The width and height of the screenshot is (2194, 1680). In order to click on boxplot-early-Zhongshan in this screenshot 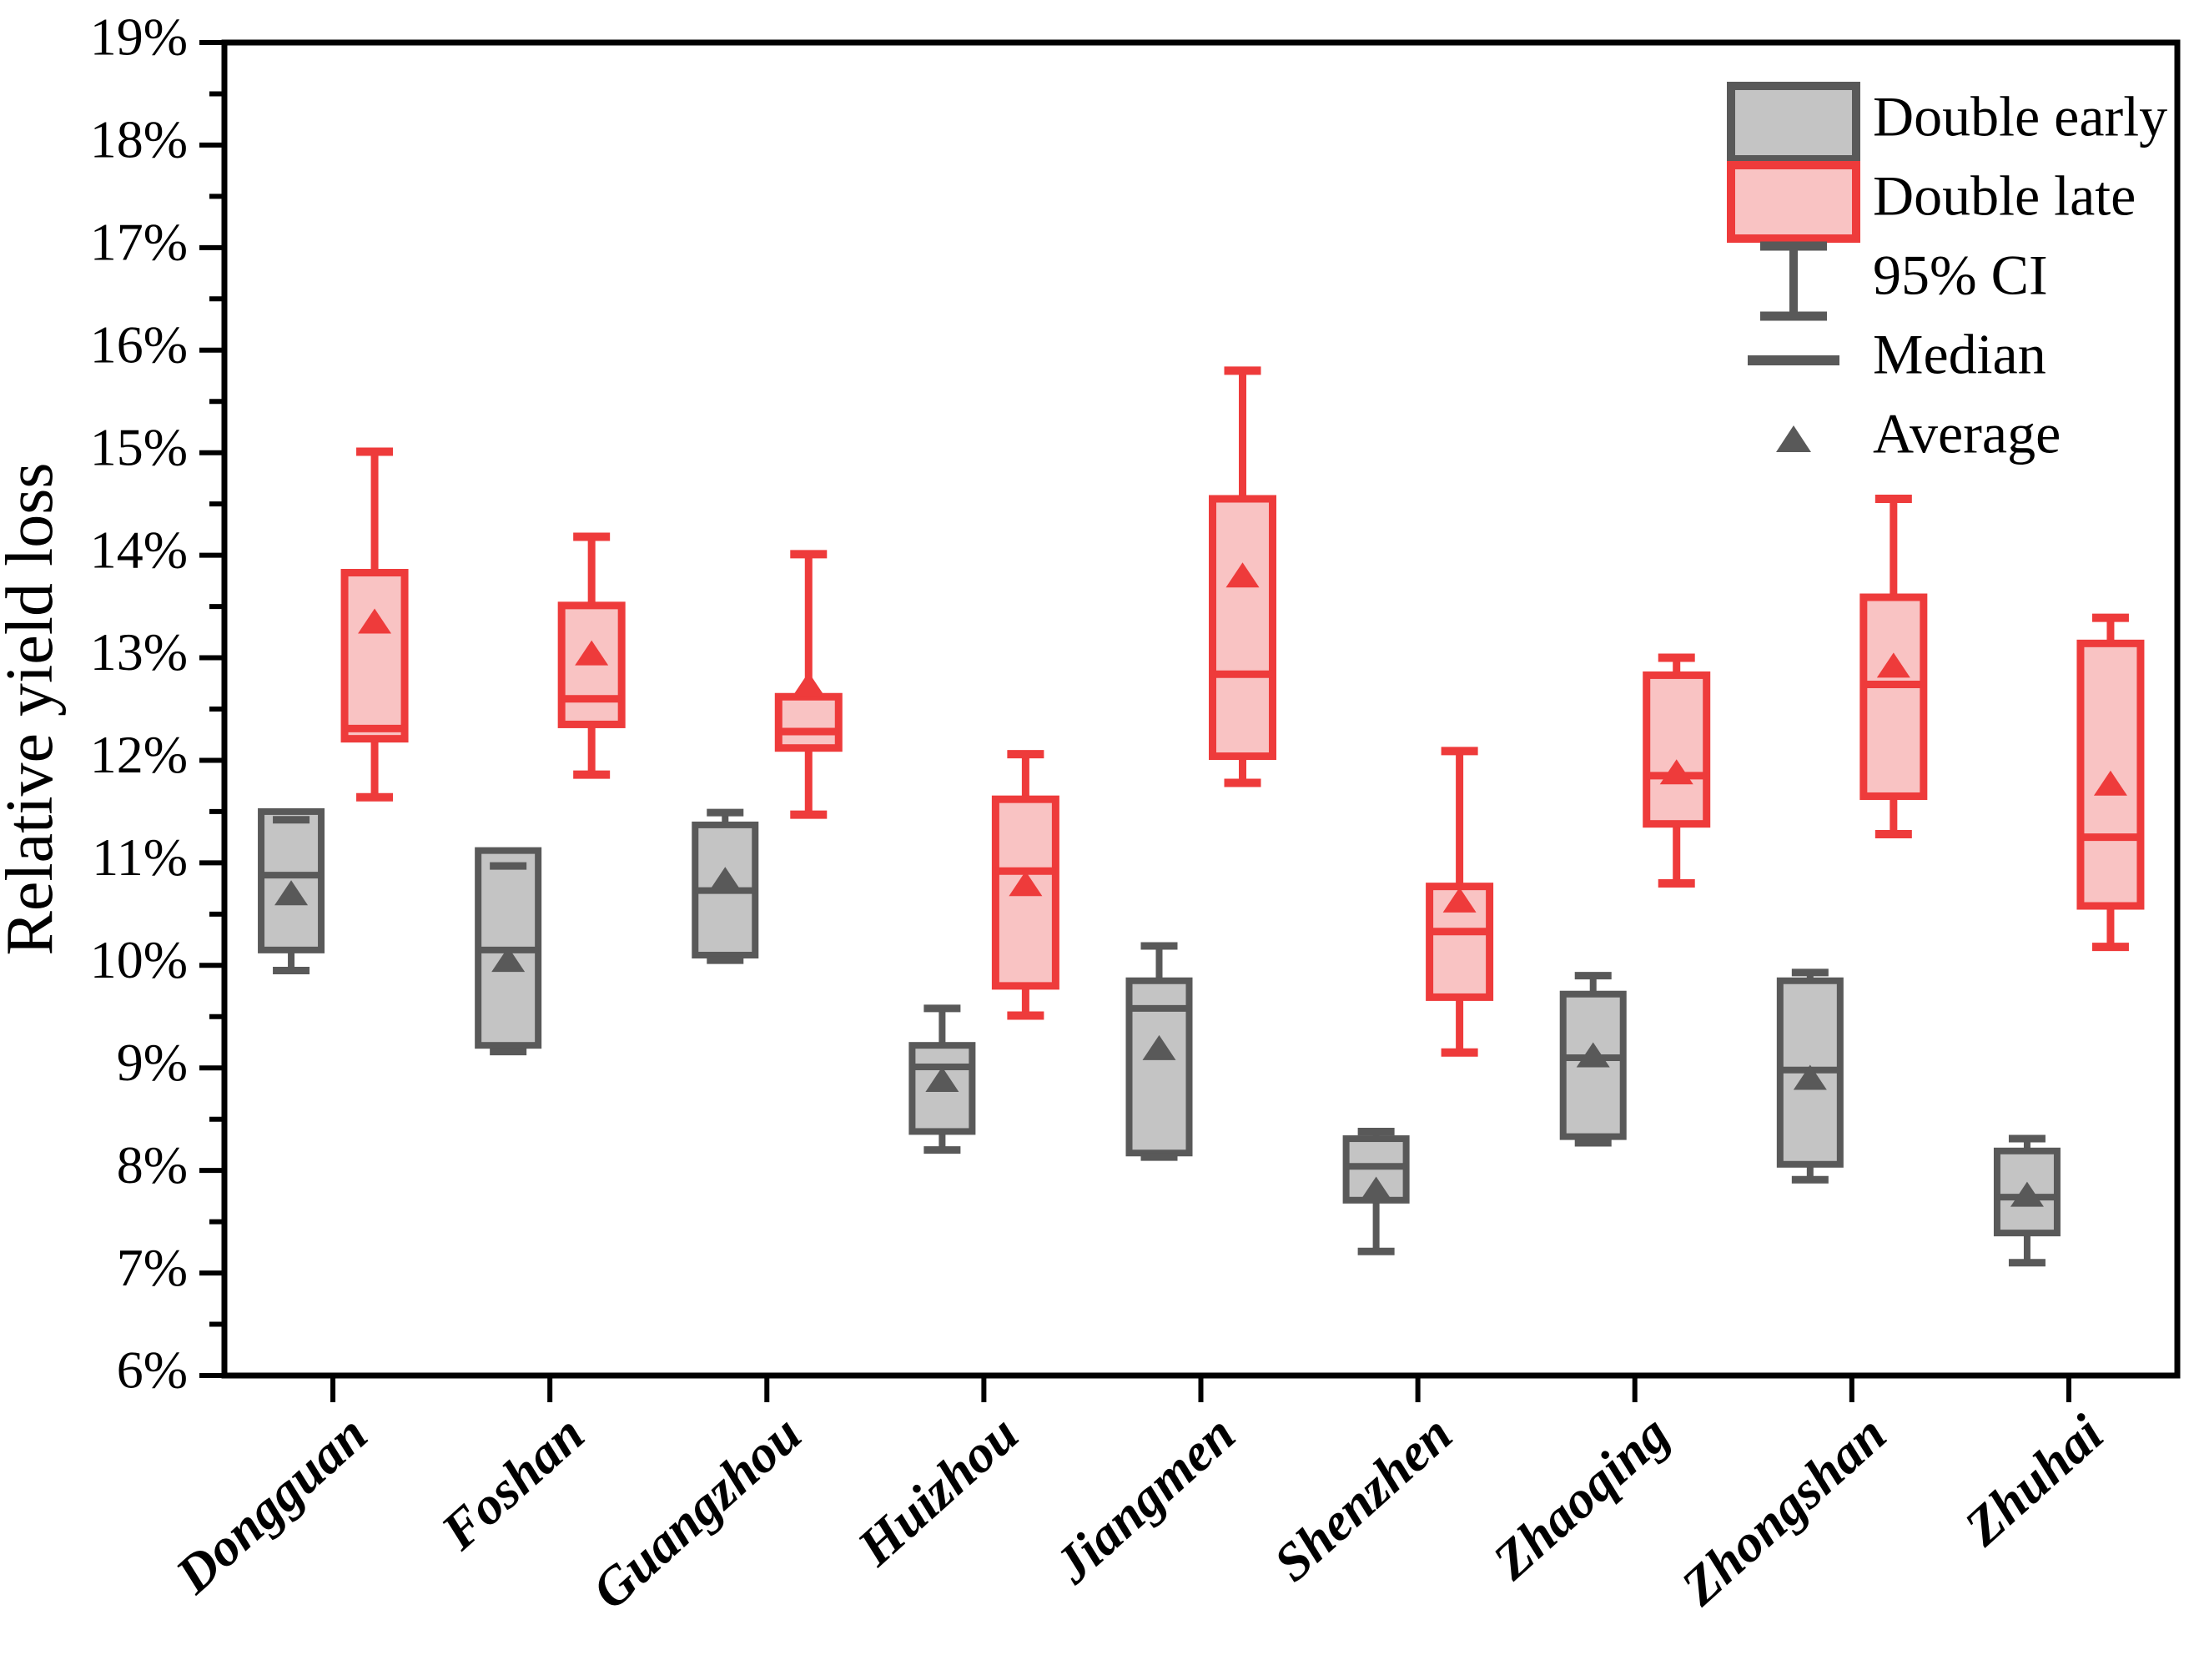, I will do `click(1810, 1076)`.